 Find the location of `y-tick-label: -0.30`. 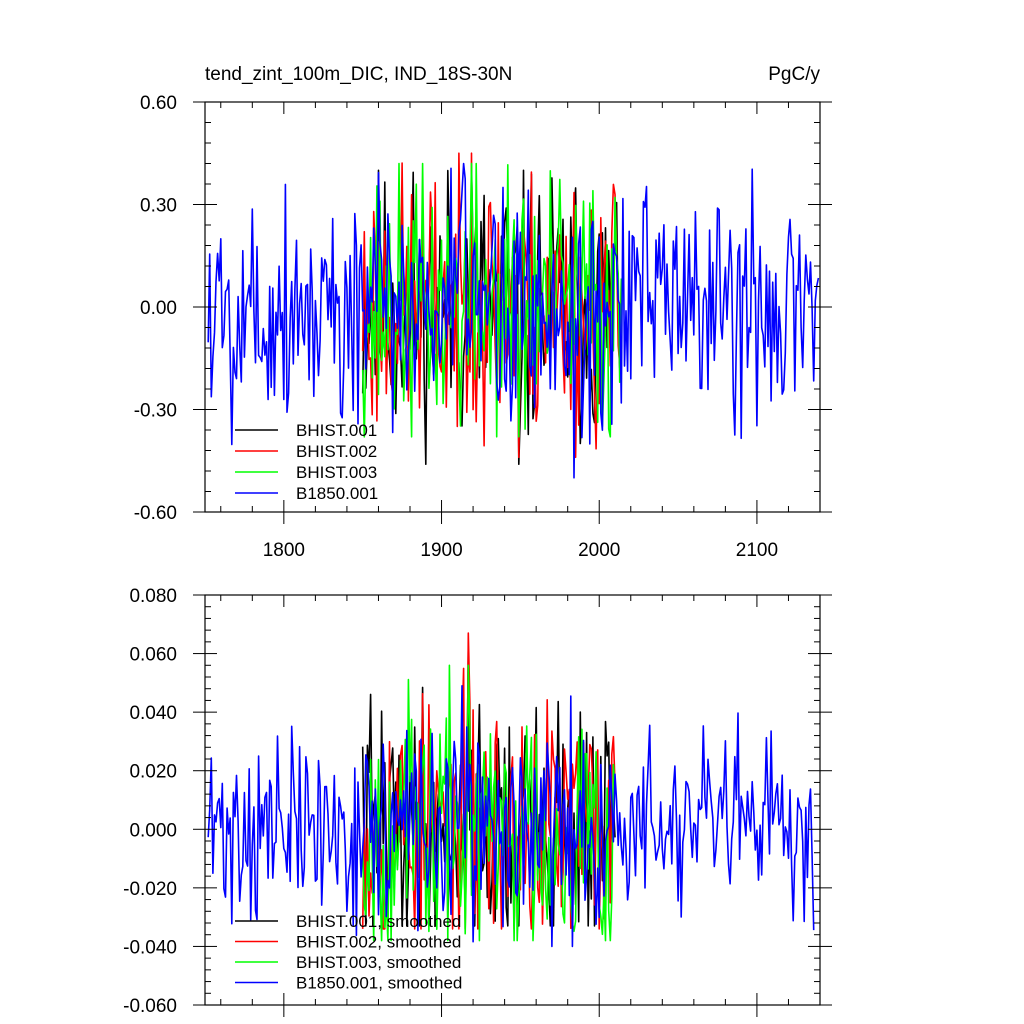

y-tick-label: -0.30 is located at coordinates (155, 411).